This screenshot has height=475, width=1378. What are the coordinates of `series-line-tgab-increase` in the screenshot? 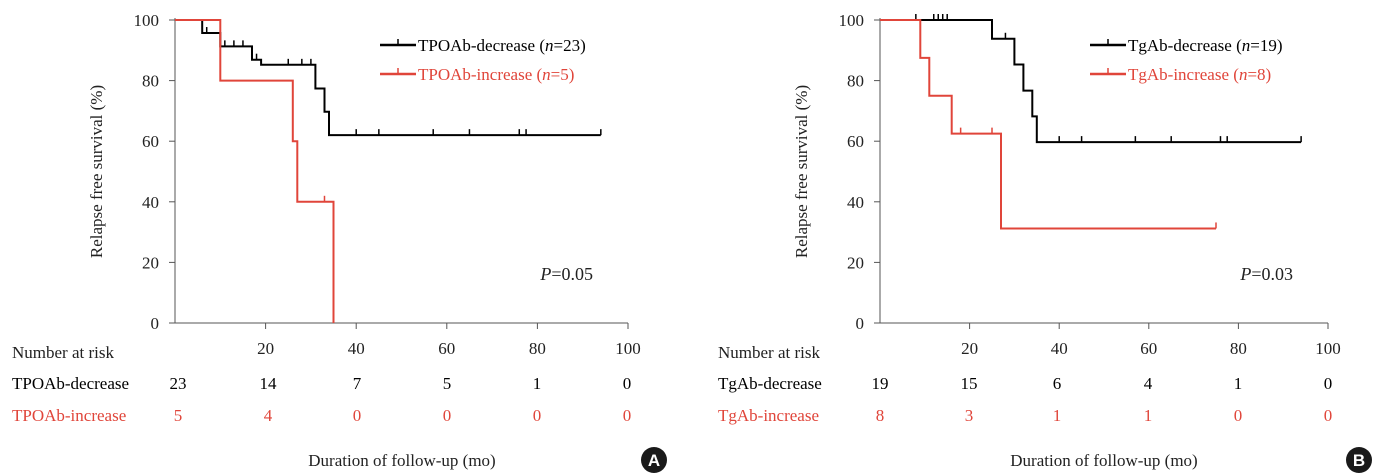 It's located at (1048, 124).